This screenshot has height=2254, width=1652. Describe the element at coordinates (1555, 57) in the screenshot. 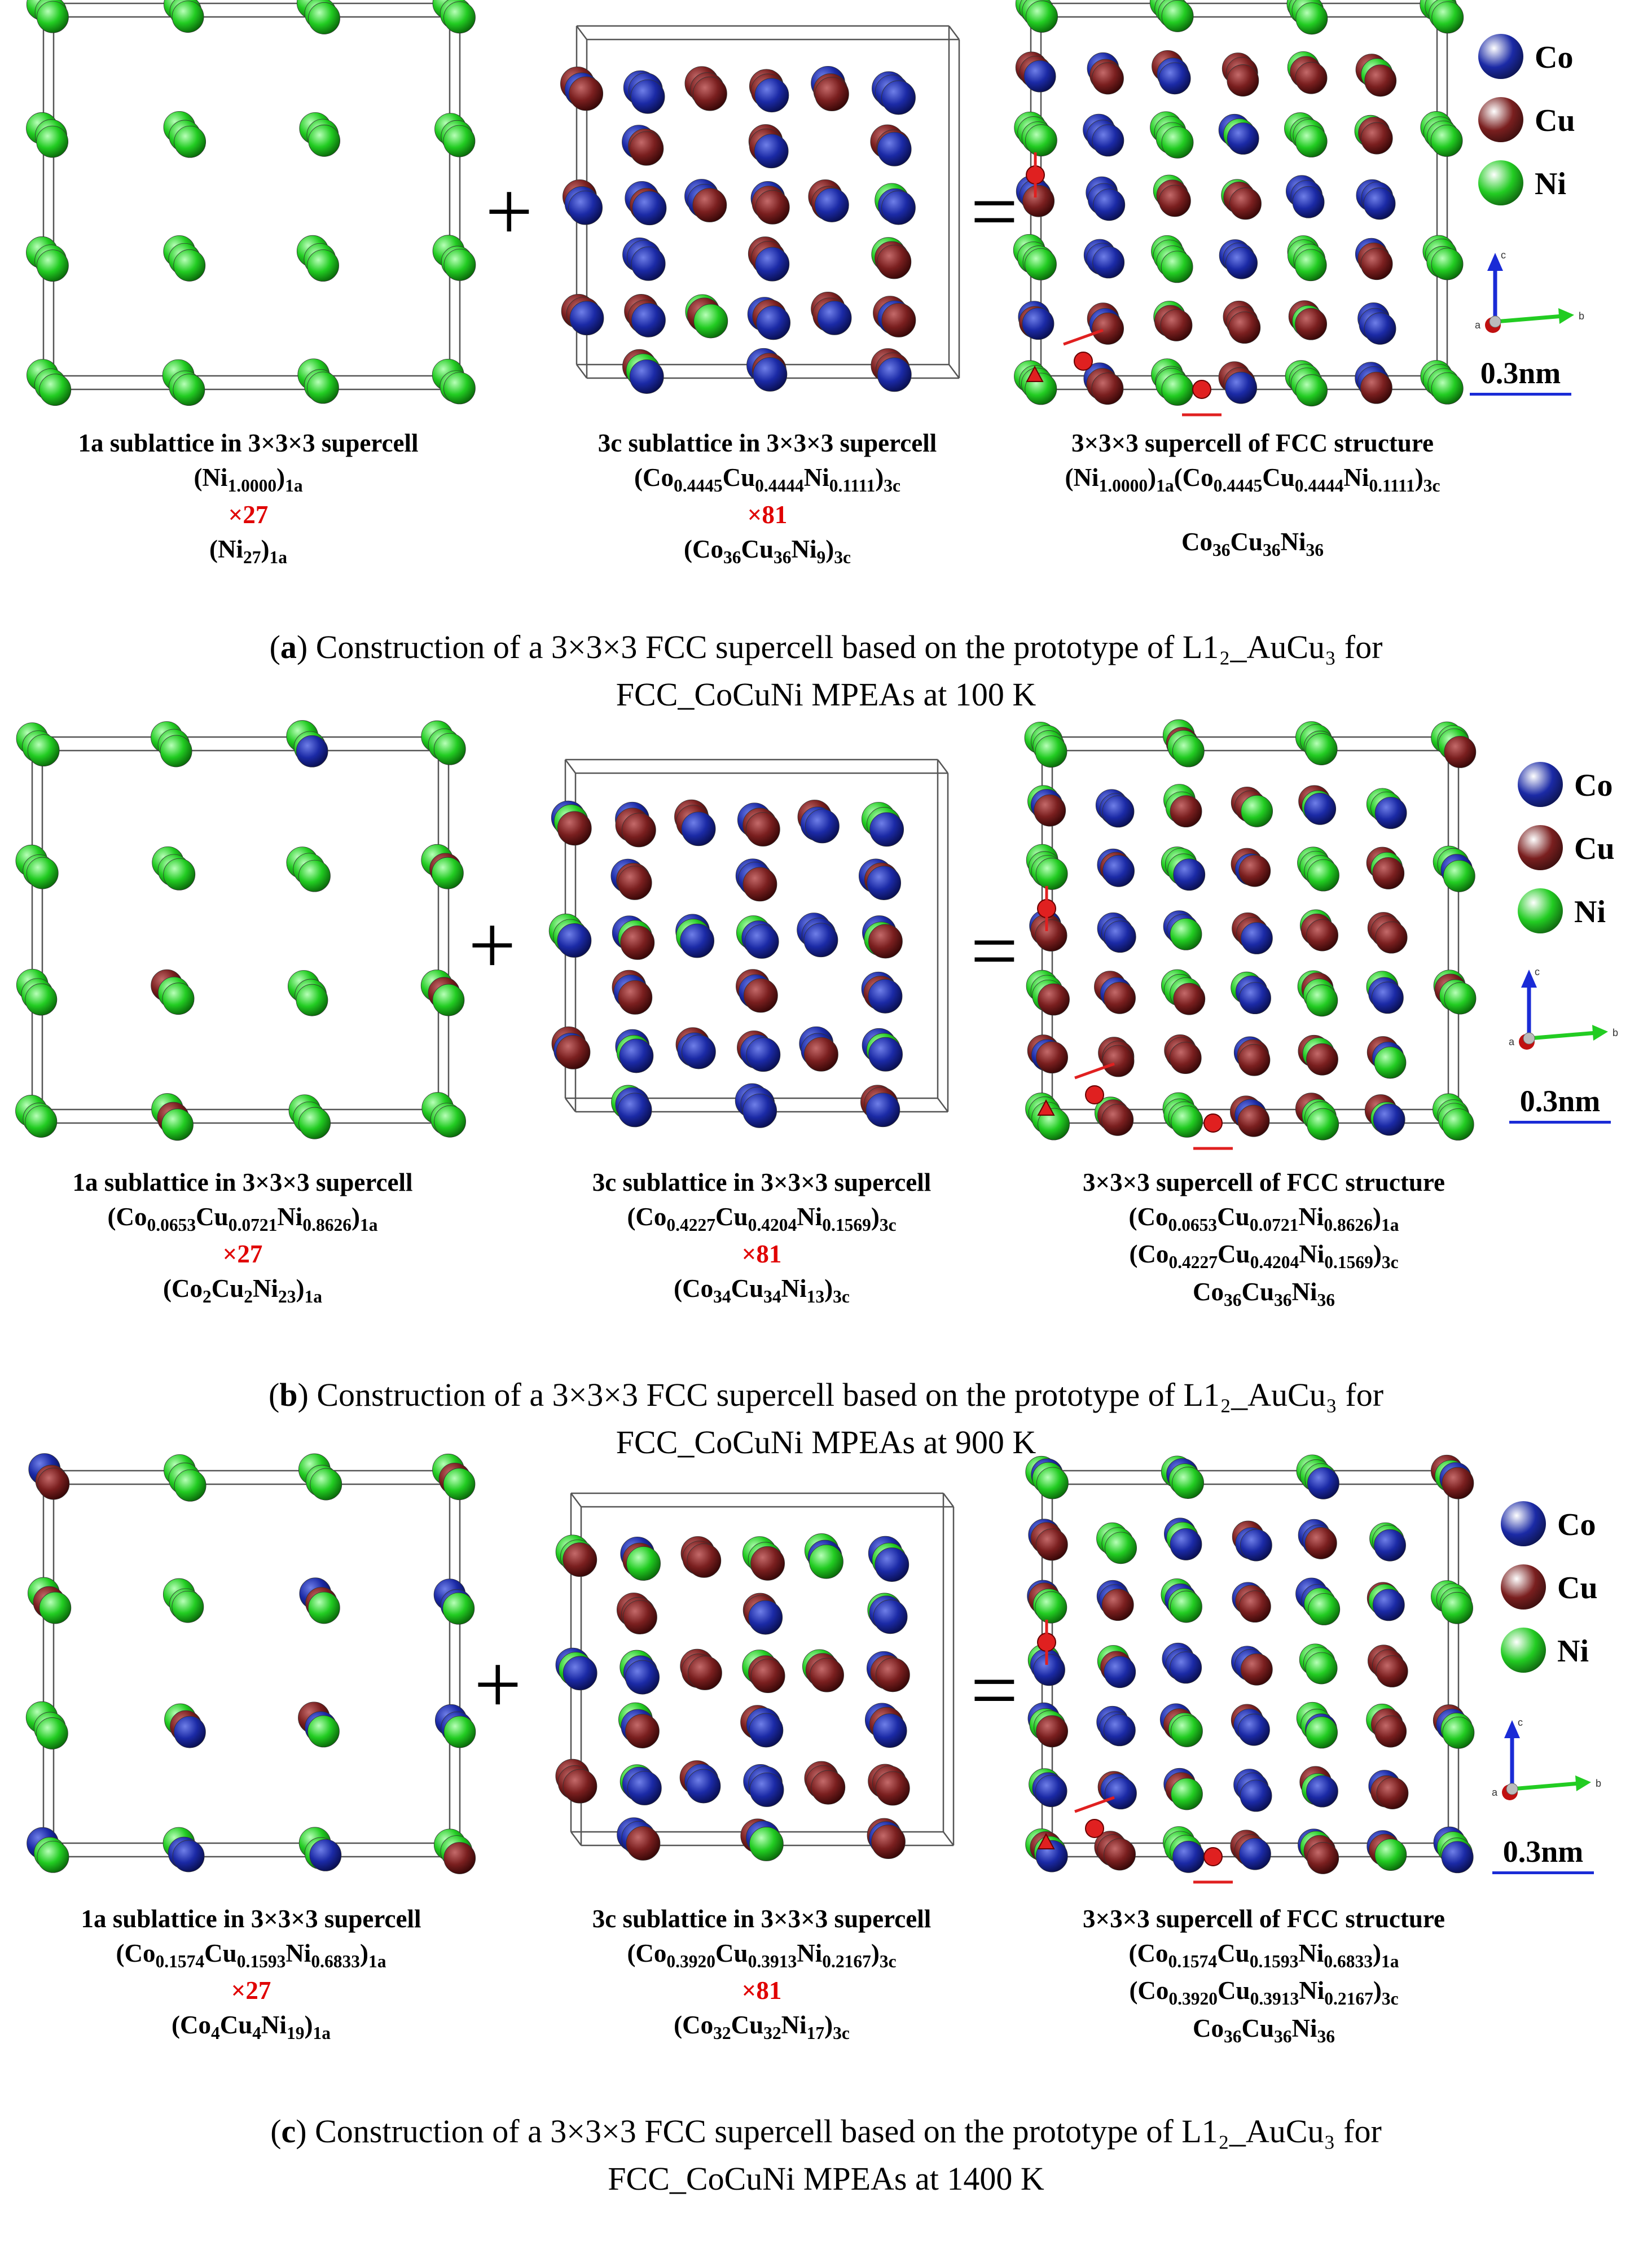

I see `legend-label: Co` at that location.